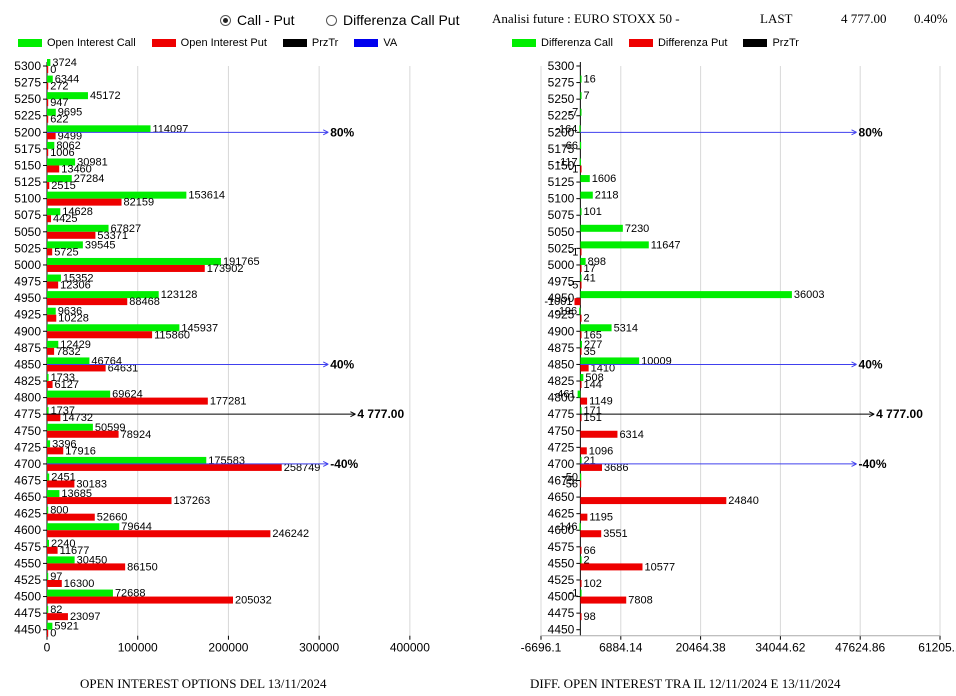 This screenshot has height=696, width=956. Describe the element at coordinates (587, 319) in the screenshot. I see `data-label-put: 2` at that location.